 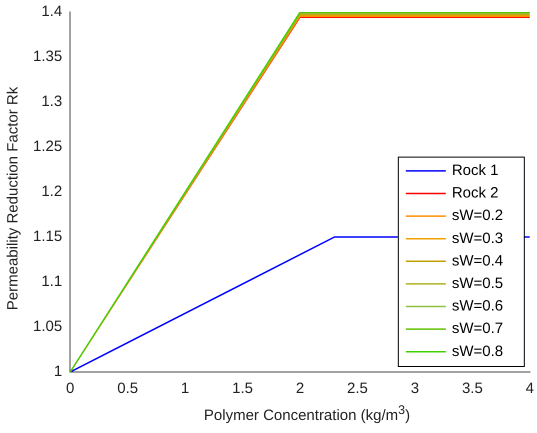 I want to click on legend-label: sW=0.4, so click(x=478, y=261).